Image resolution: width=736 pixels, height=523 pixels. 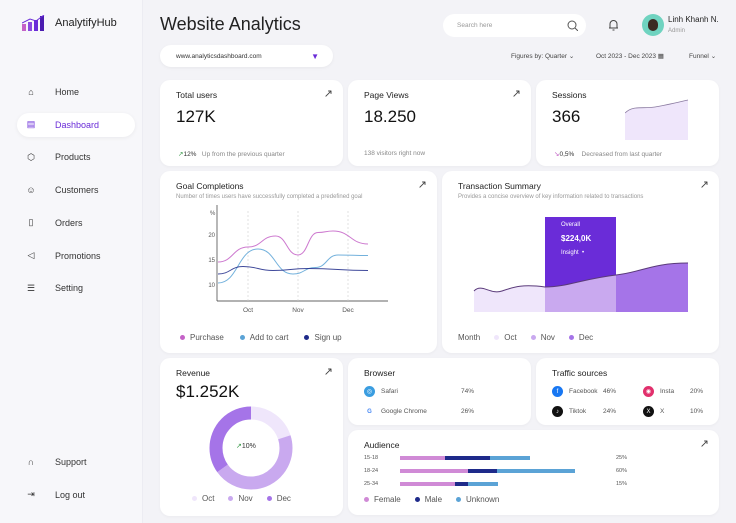 I want to click on kpi-change: 12%, so click(x=190, y=154).